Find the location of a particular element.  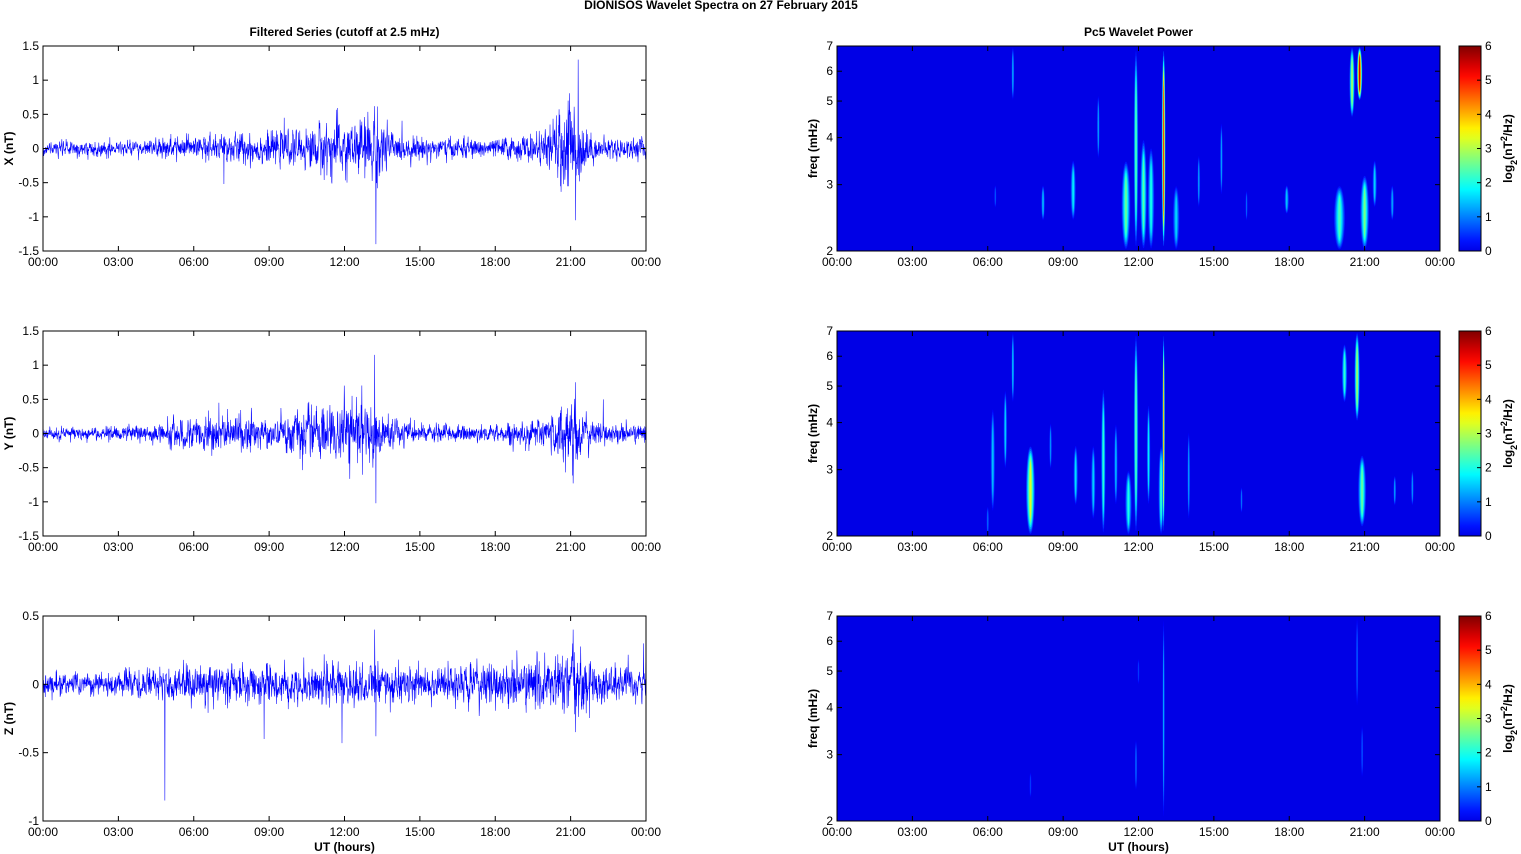

heatmap-area is located at coordinates (1138, 148).